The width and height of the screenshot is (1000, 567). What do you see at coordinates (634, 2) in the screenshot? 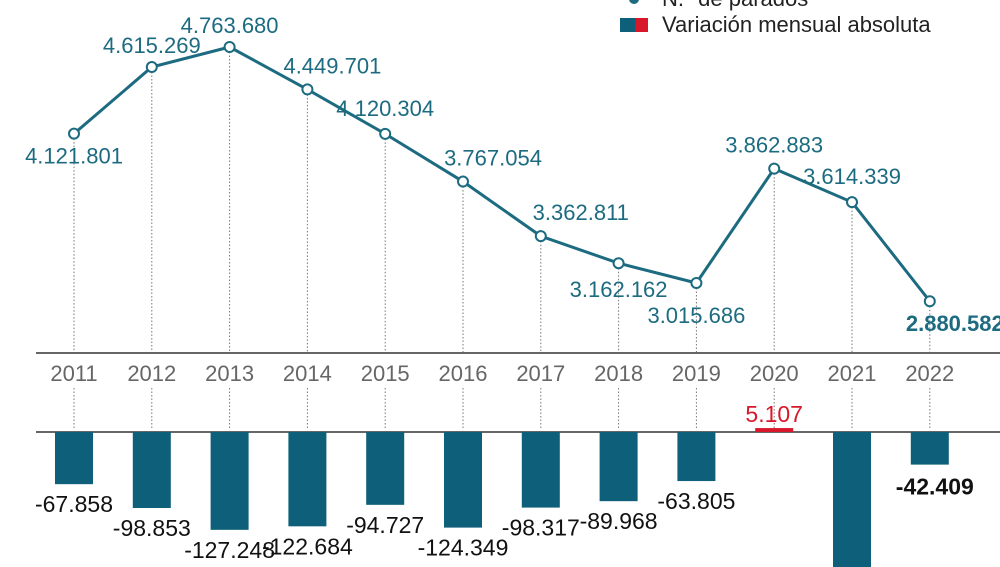
I see `legend-line-marker` at bounding box center [634, 2].